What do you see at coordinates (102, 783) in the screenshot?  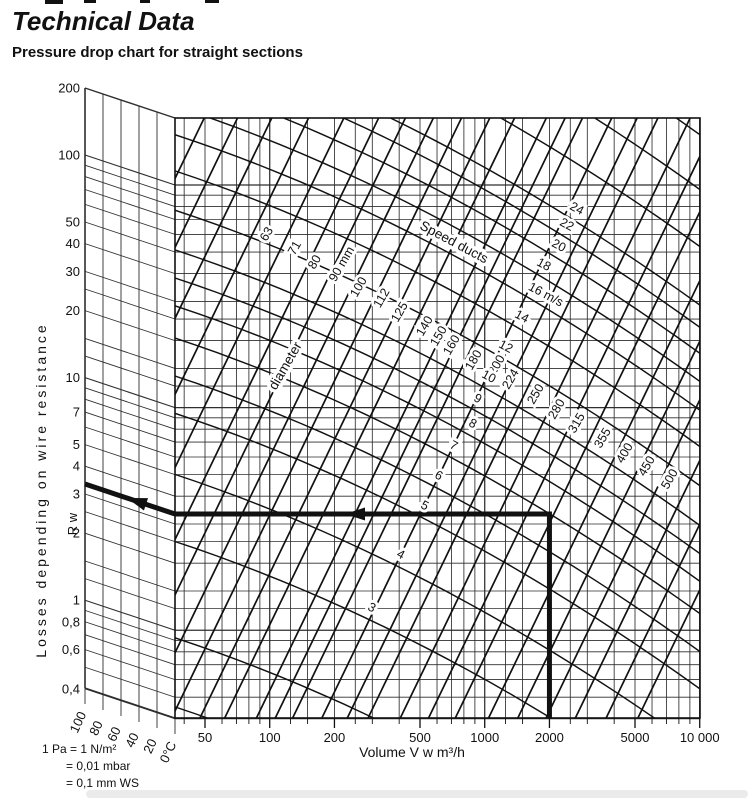 I see `unit-note-3: = 0,1 mm WS` at bounding box center [102, 783].